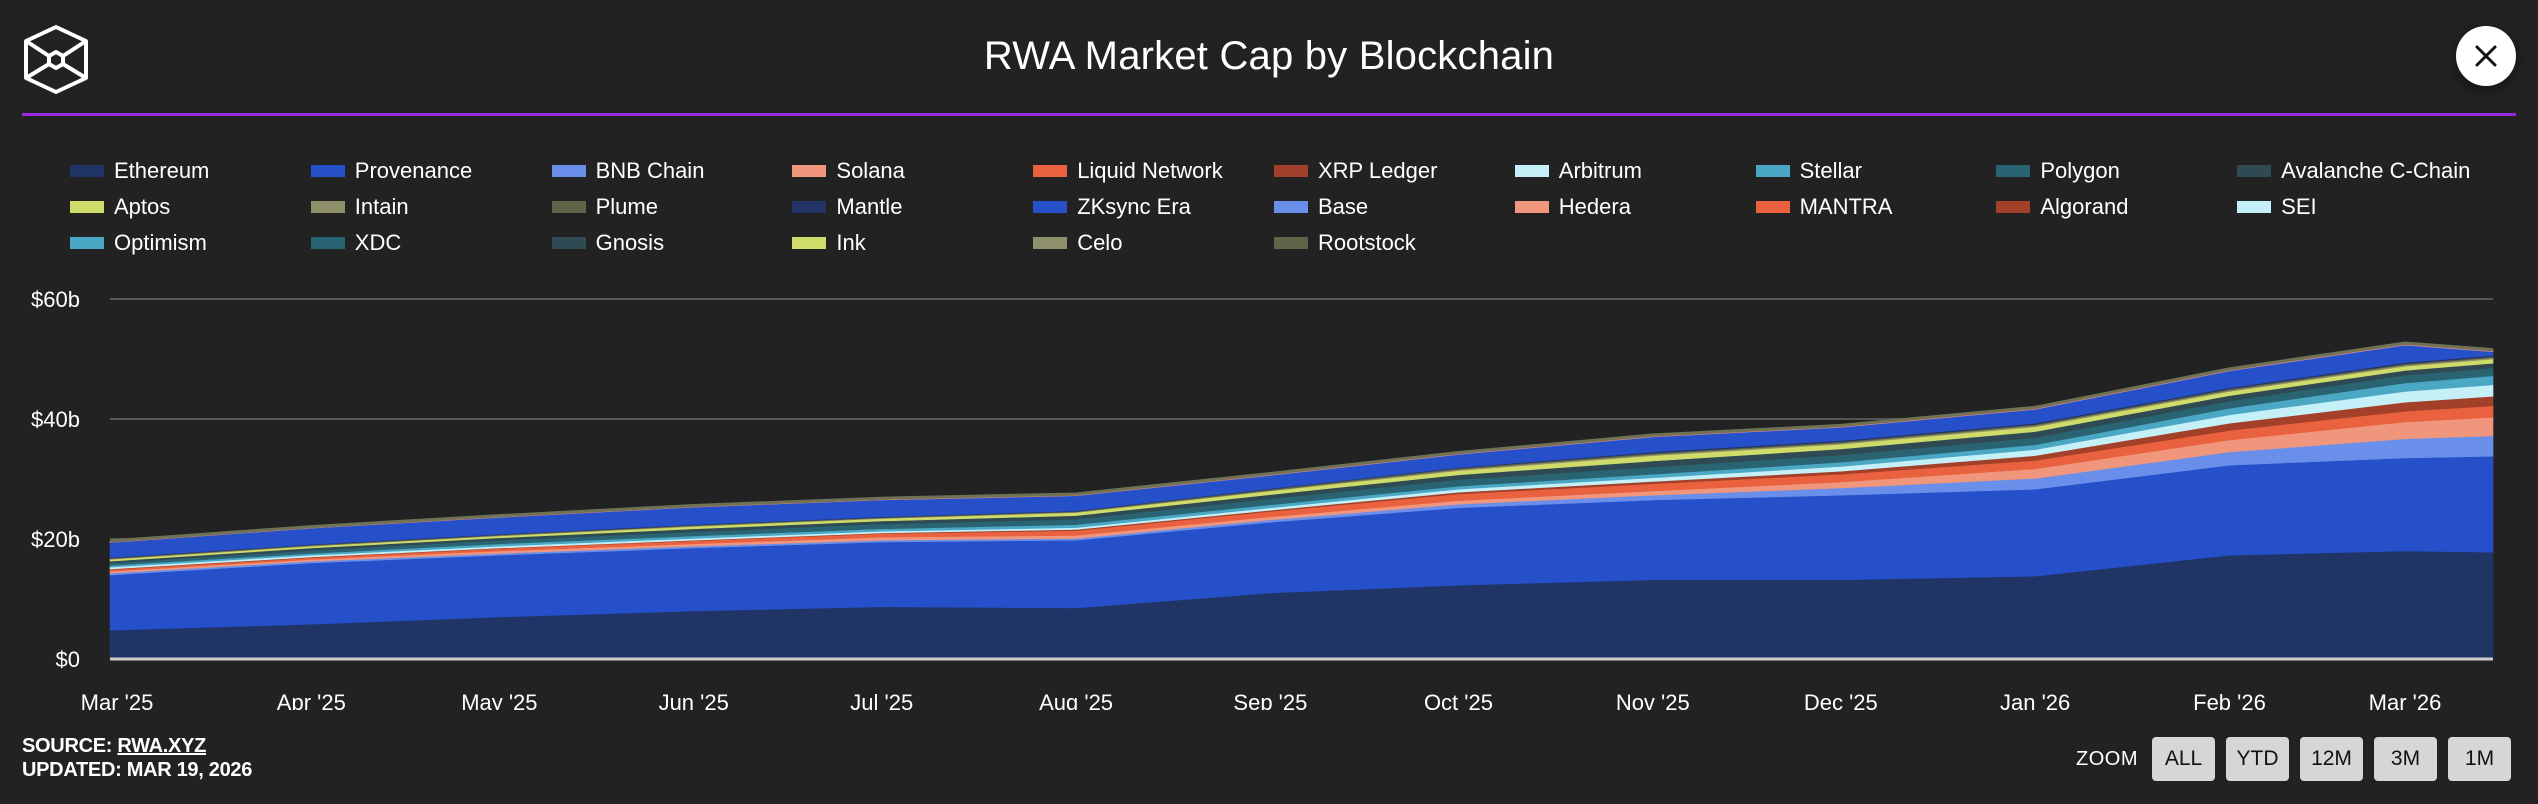 The width and height of the screenshot is (2538, 804). Describe the element at coordinates (1100, 242) in the screenshot. I see `legend-label: Celo` at that location.